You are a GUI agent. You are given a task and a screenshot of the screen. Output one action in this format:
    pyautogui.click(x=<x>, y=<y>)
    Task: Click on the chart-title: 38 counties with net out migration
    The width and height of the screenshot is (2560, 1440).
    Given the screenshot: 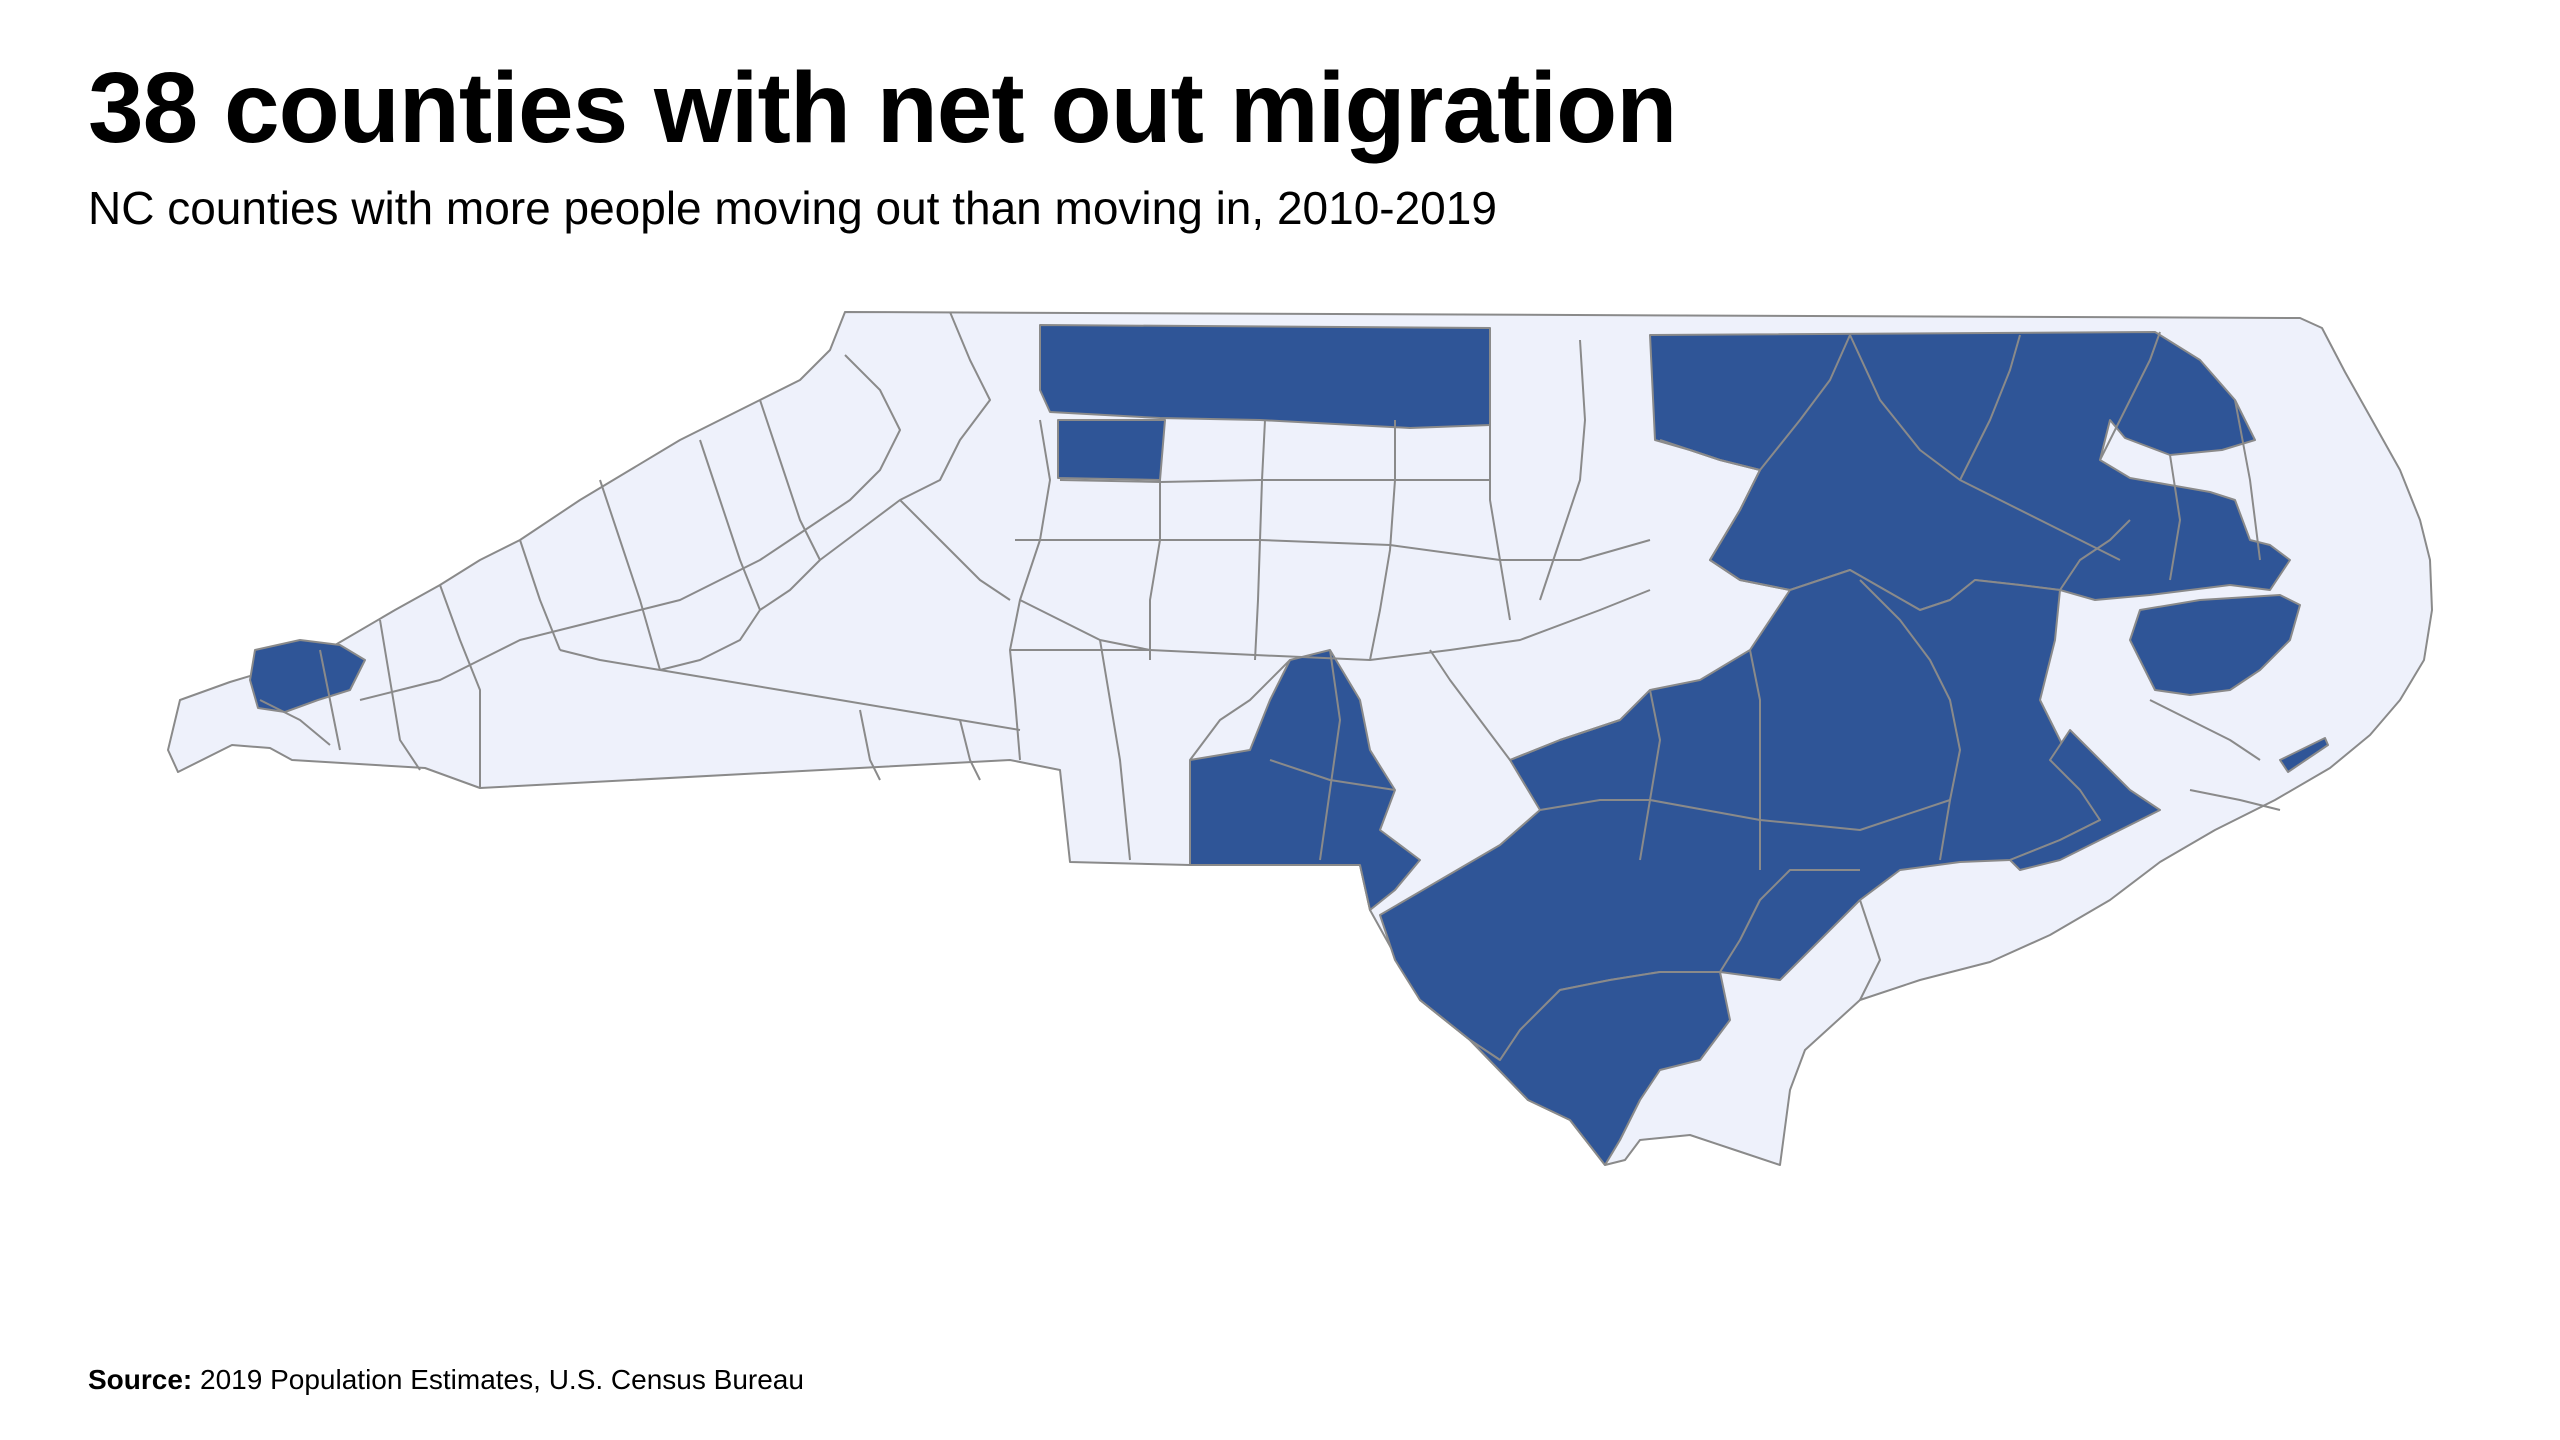 What is the action you would take?
    pyautogui.click(x=882, y=108)
    